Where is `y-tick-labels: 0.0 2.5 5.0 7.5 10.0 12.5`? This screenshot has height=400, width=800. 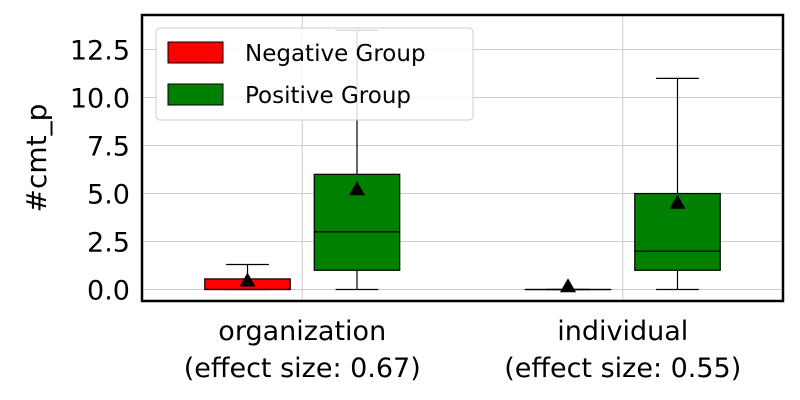
y-tick-labels: 0.0 2.5 5.0 7.5 10.0 12.5 is located at coordinates (100, 171).